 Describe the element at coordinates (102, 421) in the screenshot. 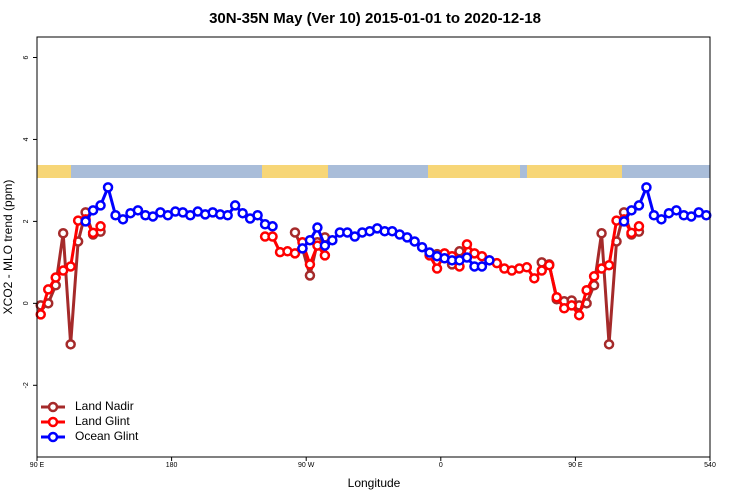

I see `legend-label: Land Glint` at that location.